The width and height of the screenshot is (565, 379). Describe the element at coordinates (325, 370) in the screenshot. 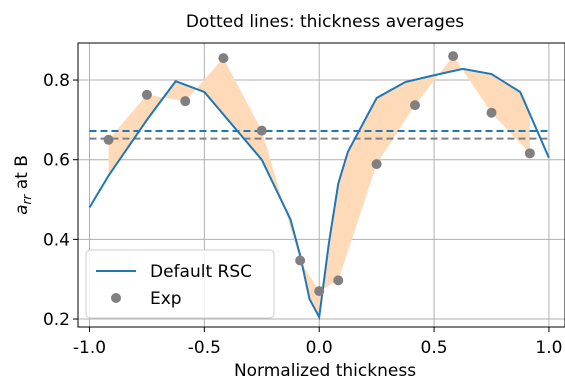

I see `x-axis-label: Normalized thickness` at that location.